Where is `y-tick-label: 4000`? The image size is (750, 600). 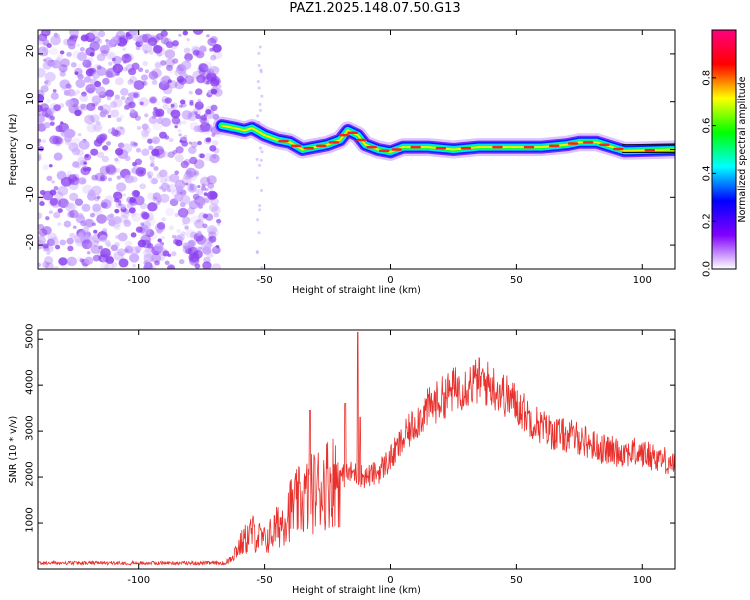
y-tick-label: 4000 is located at coordinates (30, 381).